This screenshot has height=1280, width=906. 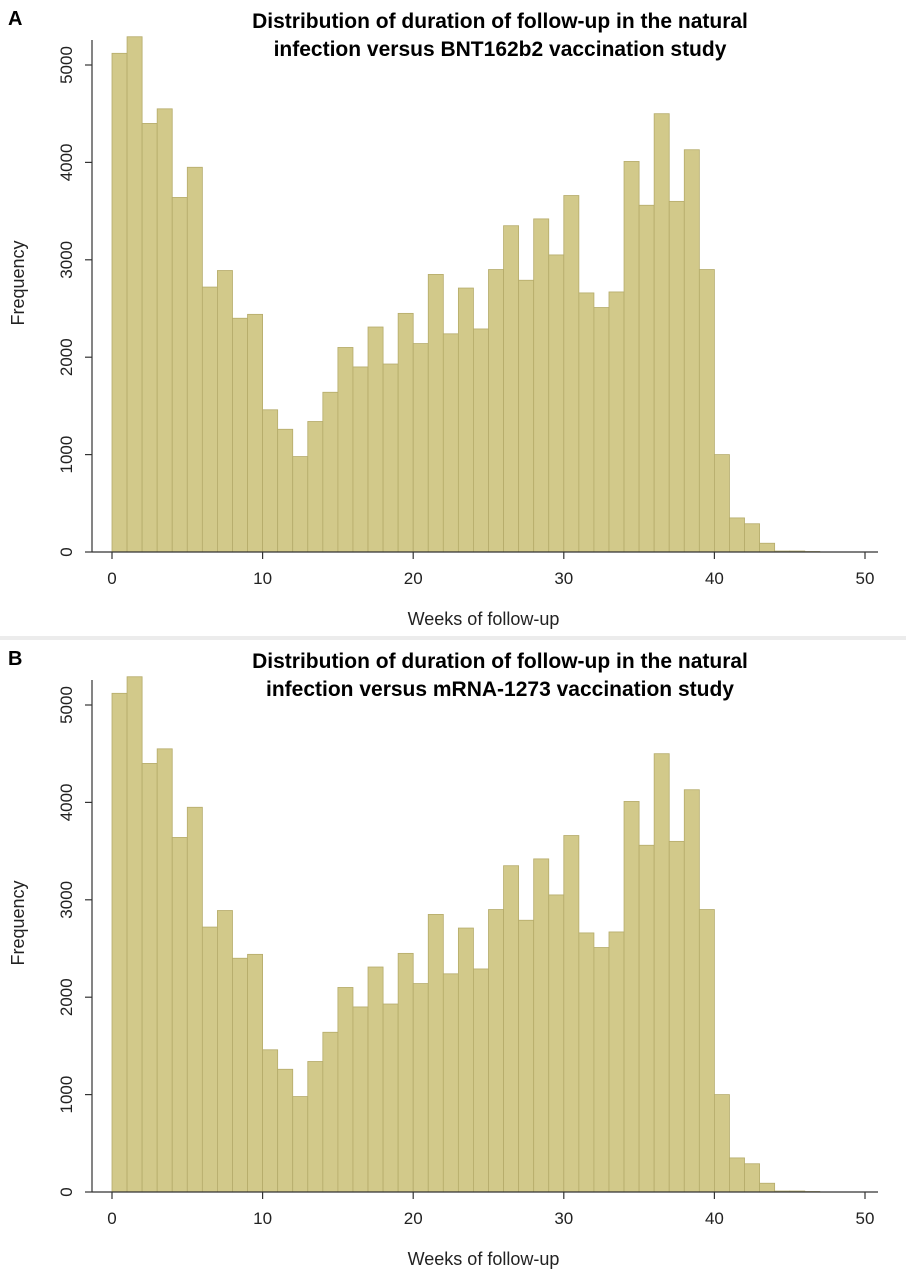 What do you see at coordinates (453, 638) in the screenshot?
I see `panel-divider` at bounding box center [453, 638].